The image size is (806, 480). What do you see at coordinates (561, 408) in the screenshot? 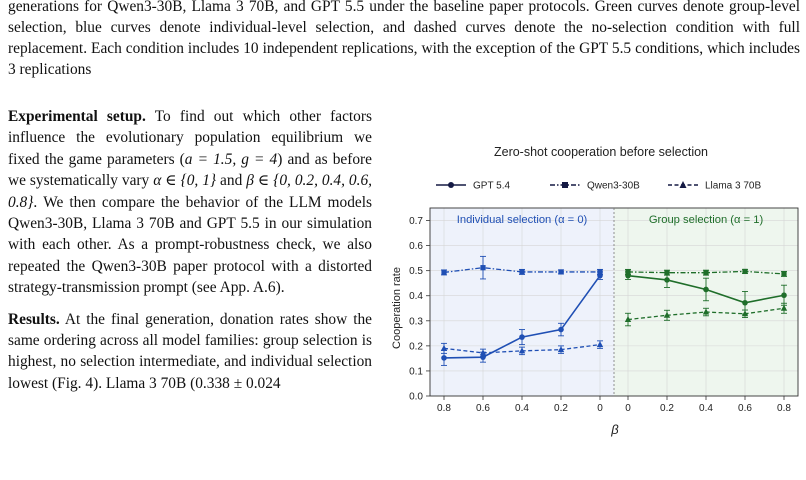
I see `x-tick-label-0-3: 0.2` at bounding box center [561, 408].